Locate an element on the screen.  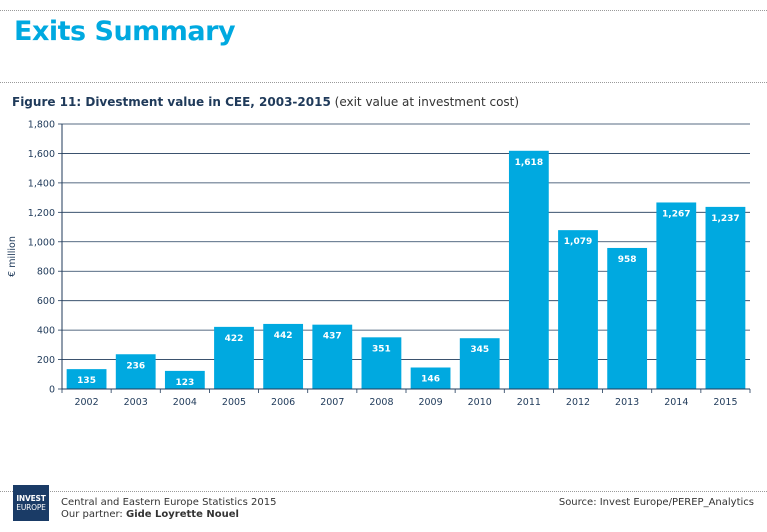
y-tick-label-0: 0 is located at coordinates (52, 390).